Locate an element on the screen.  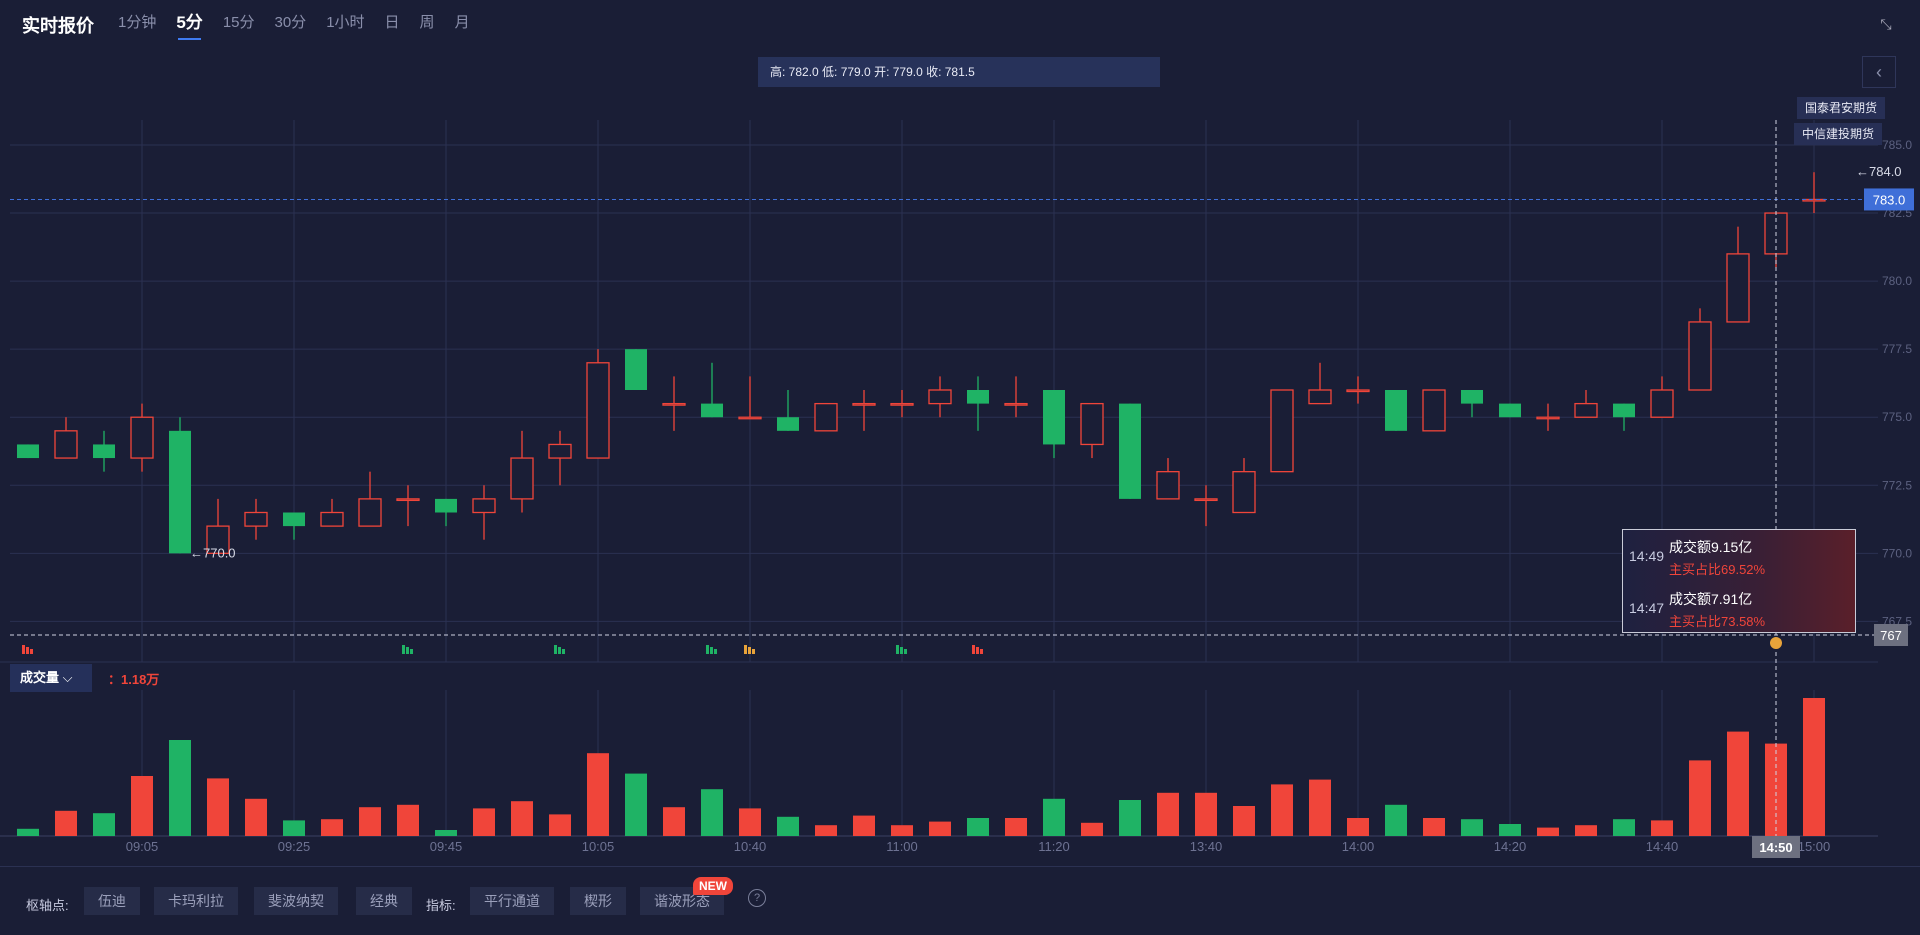
parallel-channel-button: 平行通道 is located at coordinates (512, 901).